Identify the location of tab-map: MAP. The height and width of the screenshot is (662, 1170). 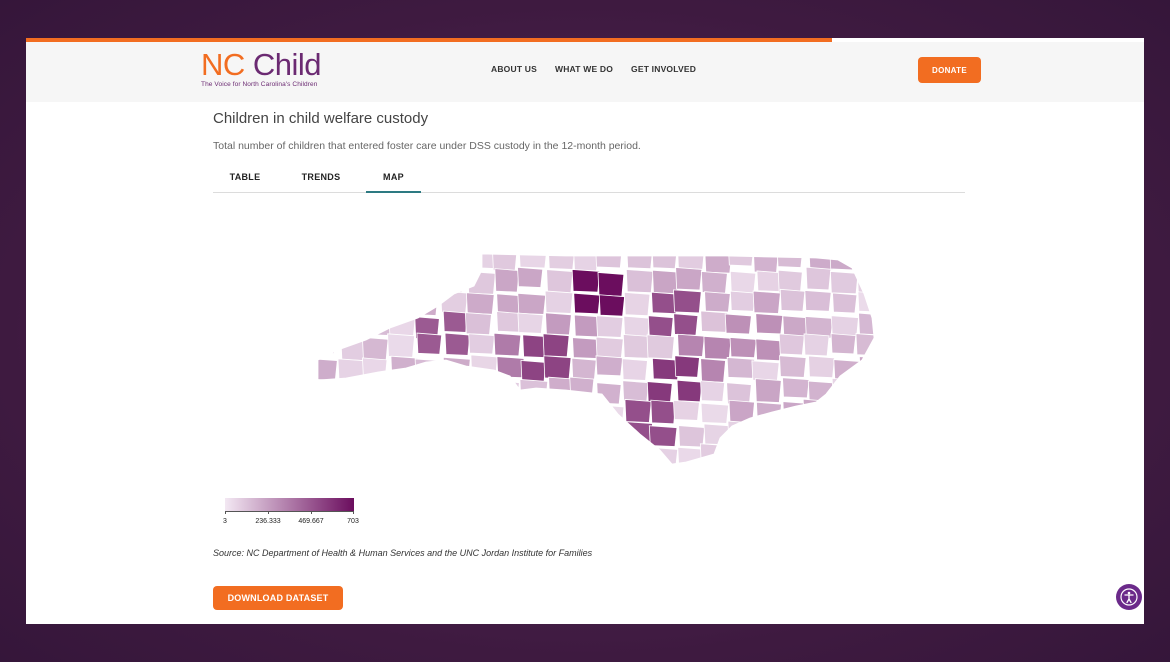
(393, 178).